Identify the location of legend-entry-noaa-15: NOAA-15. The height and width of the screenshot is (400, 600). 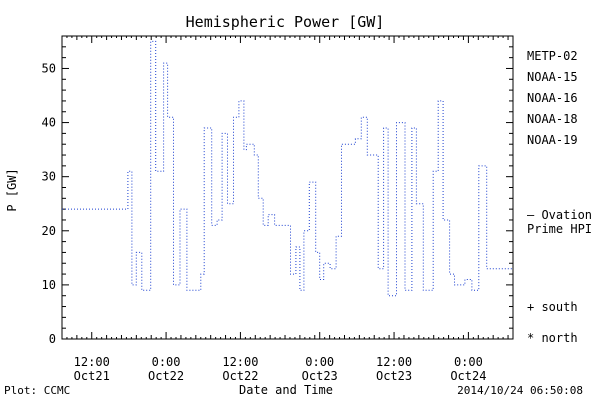
(552, 77).